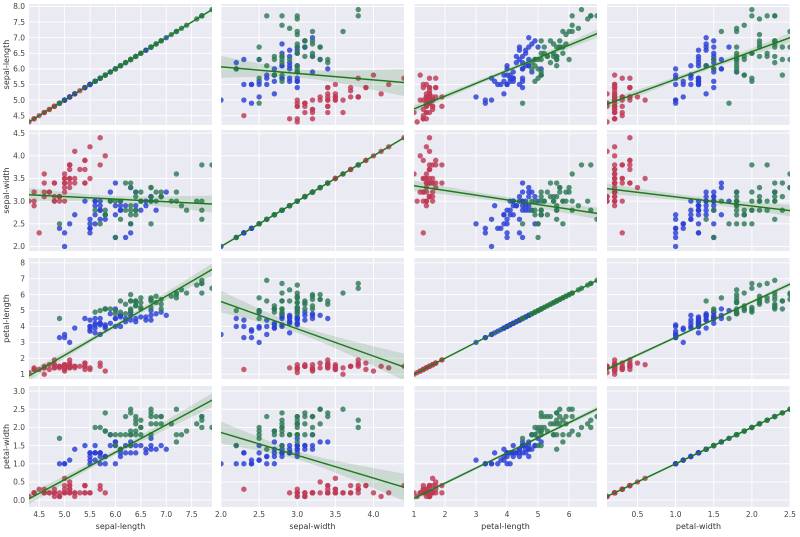  Describe the element at coordinates (638, 514) in the screenshot. I see `x-tick-label: 0.5` at that location.